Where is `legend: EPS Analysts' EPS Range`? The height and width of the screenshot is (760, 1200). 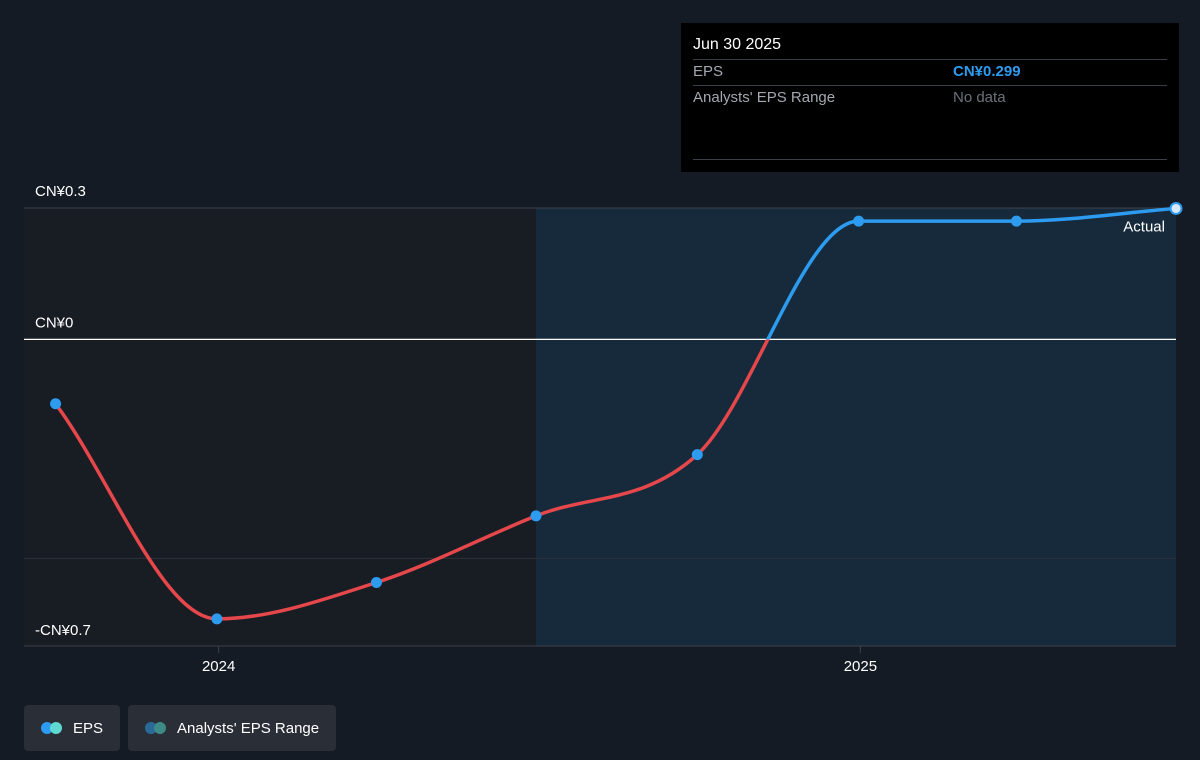
legend: EPS Analysts' EPS Range is located at coordinates (180, 728).